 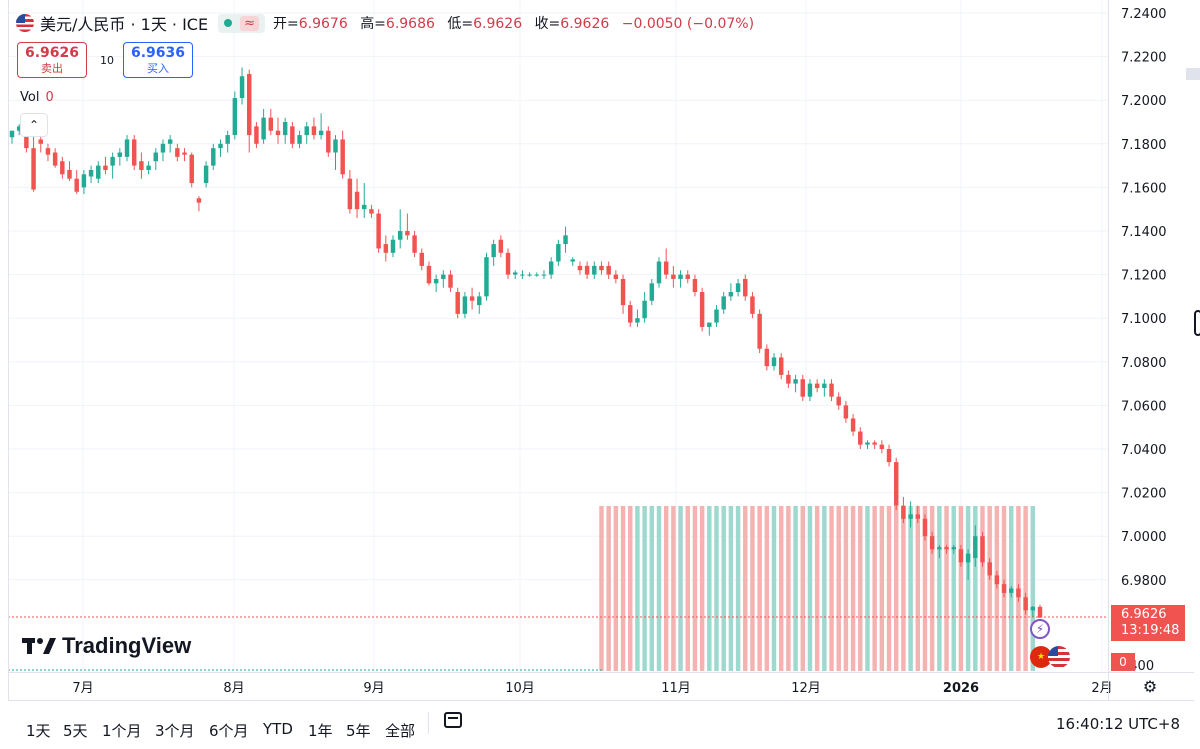 I want to click on right-panel-tab, so click(x=1193, y=74).